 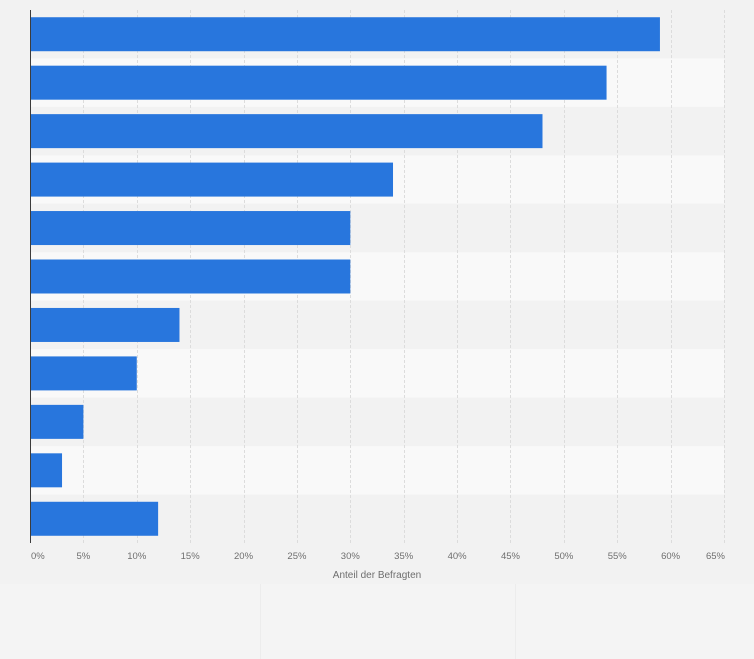 I want to click on x-tick-label: 0%, so click(x=38, y=556).